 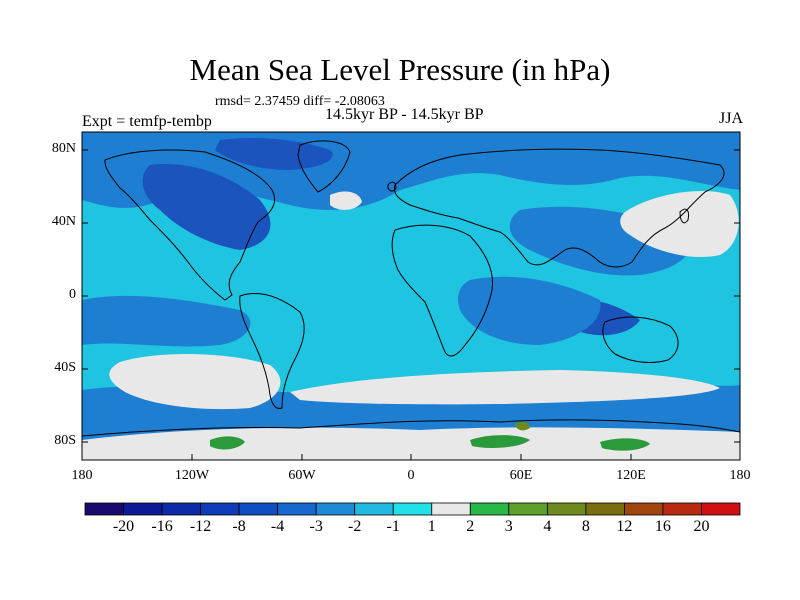 What do you see at coordinates (508, 526) in the screenshot?
I see `colorbar-label: 3` at bounding box center [508, 526].